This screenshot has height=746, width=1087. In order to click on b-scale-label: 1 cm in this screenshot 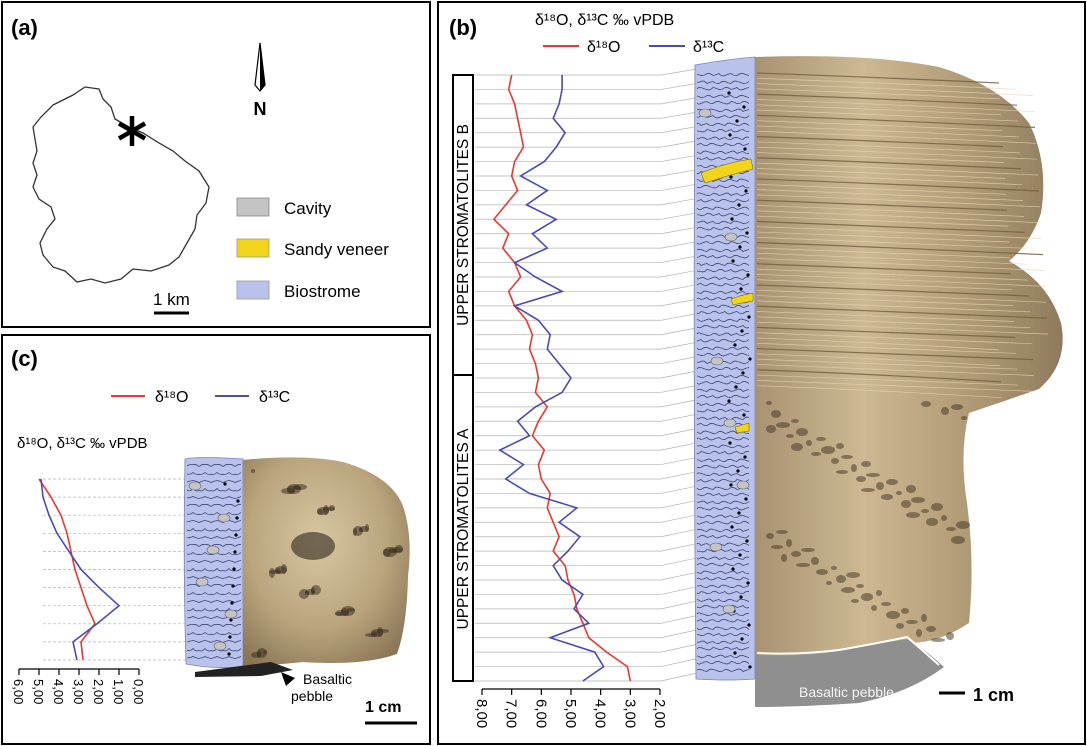, I will do `click(993, 695)`.